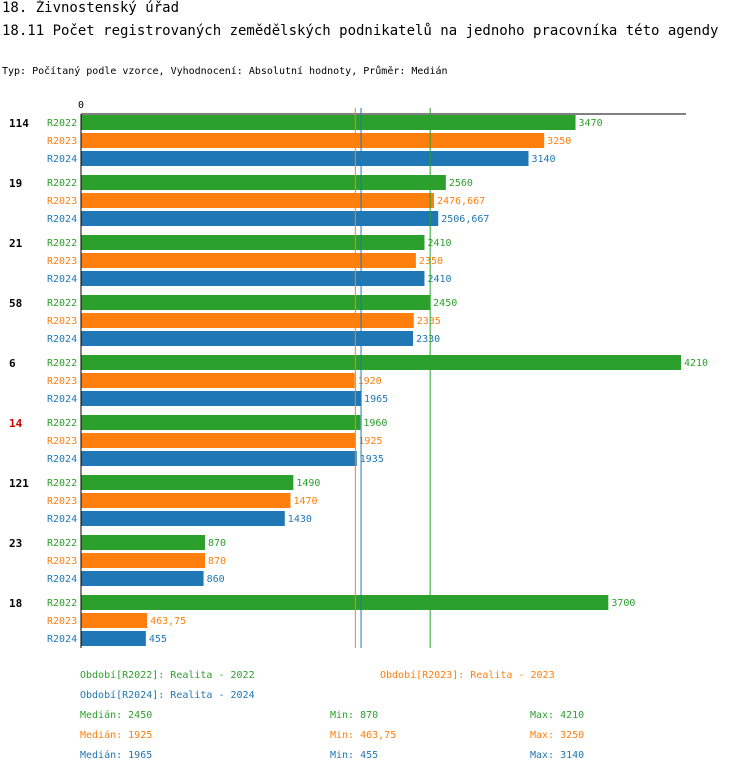 The height and width of the screenshot is (774, 750). I want to click on data-label: 3470, so click(591, 123).